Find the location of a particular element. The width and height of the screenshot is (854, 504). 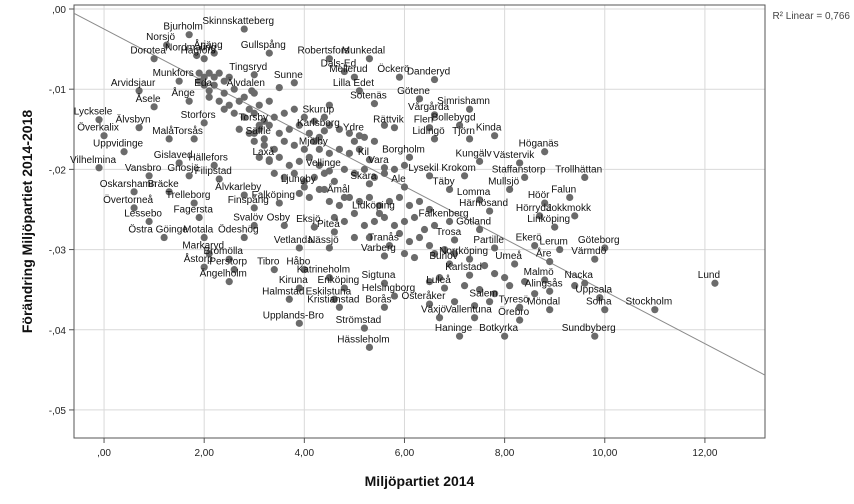

point-label: Dorotea is located at coordinates (148, 51).